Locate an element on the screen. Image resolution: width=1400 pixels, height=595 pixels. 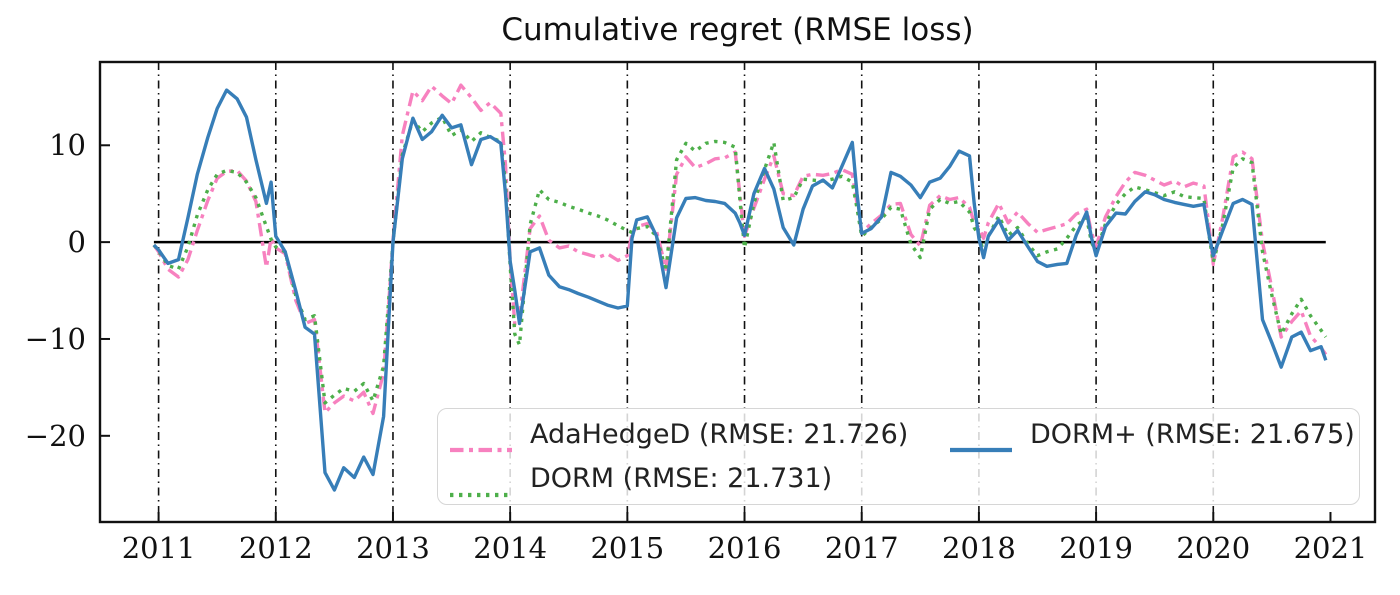
dormplus-solid-line-swatch is located at coordinates (981, 441).